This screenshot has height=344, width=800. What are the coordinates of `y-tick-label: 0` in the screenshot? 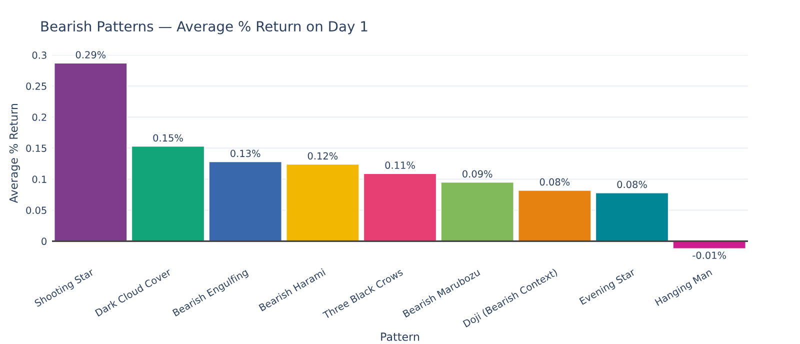 It's located at (44, 242).